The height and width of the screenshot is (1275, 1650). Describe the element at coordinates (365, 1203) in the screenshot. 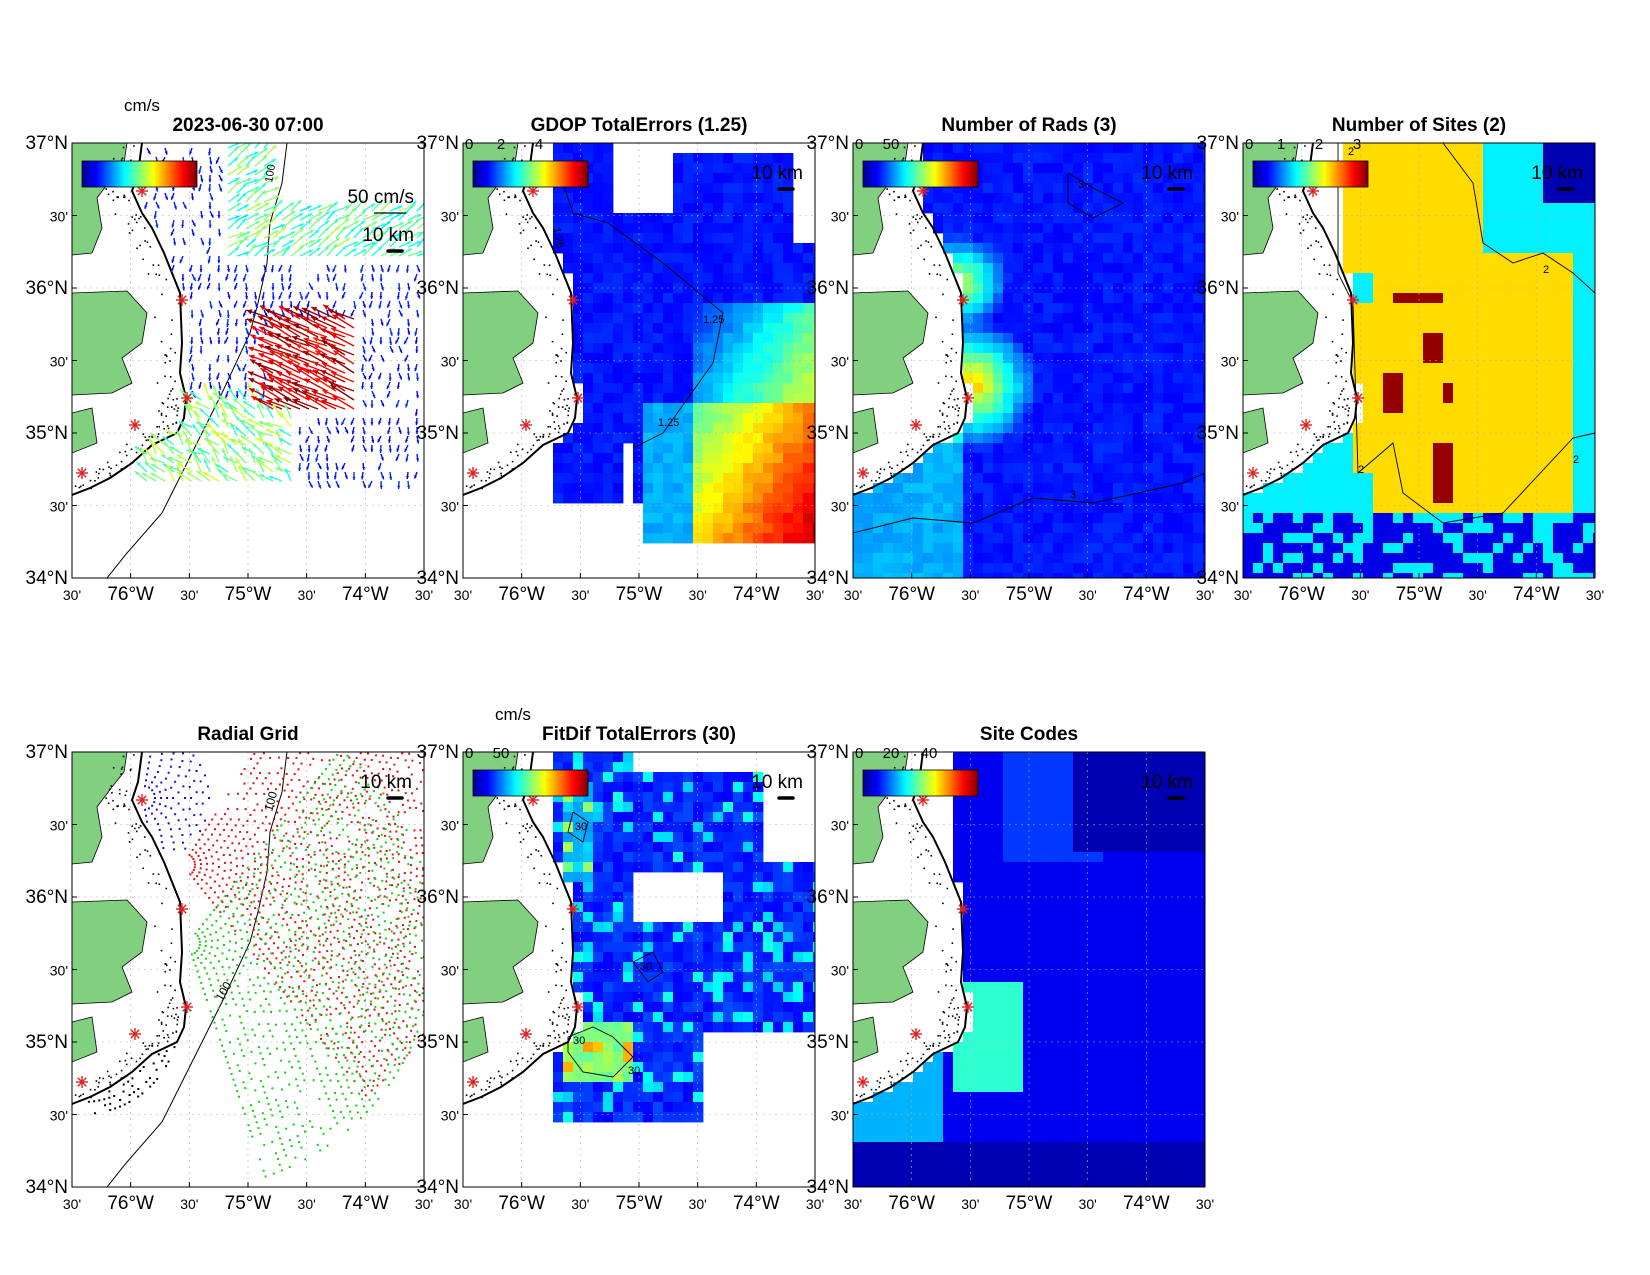

I see `x-tick-label: 74°W` at that location.